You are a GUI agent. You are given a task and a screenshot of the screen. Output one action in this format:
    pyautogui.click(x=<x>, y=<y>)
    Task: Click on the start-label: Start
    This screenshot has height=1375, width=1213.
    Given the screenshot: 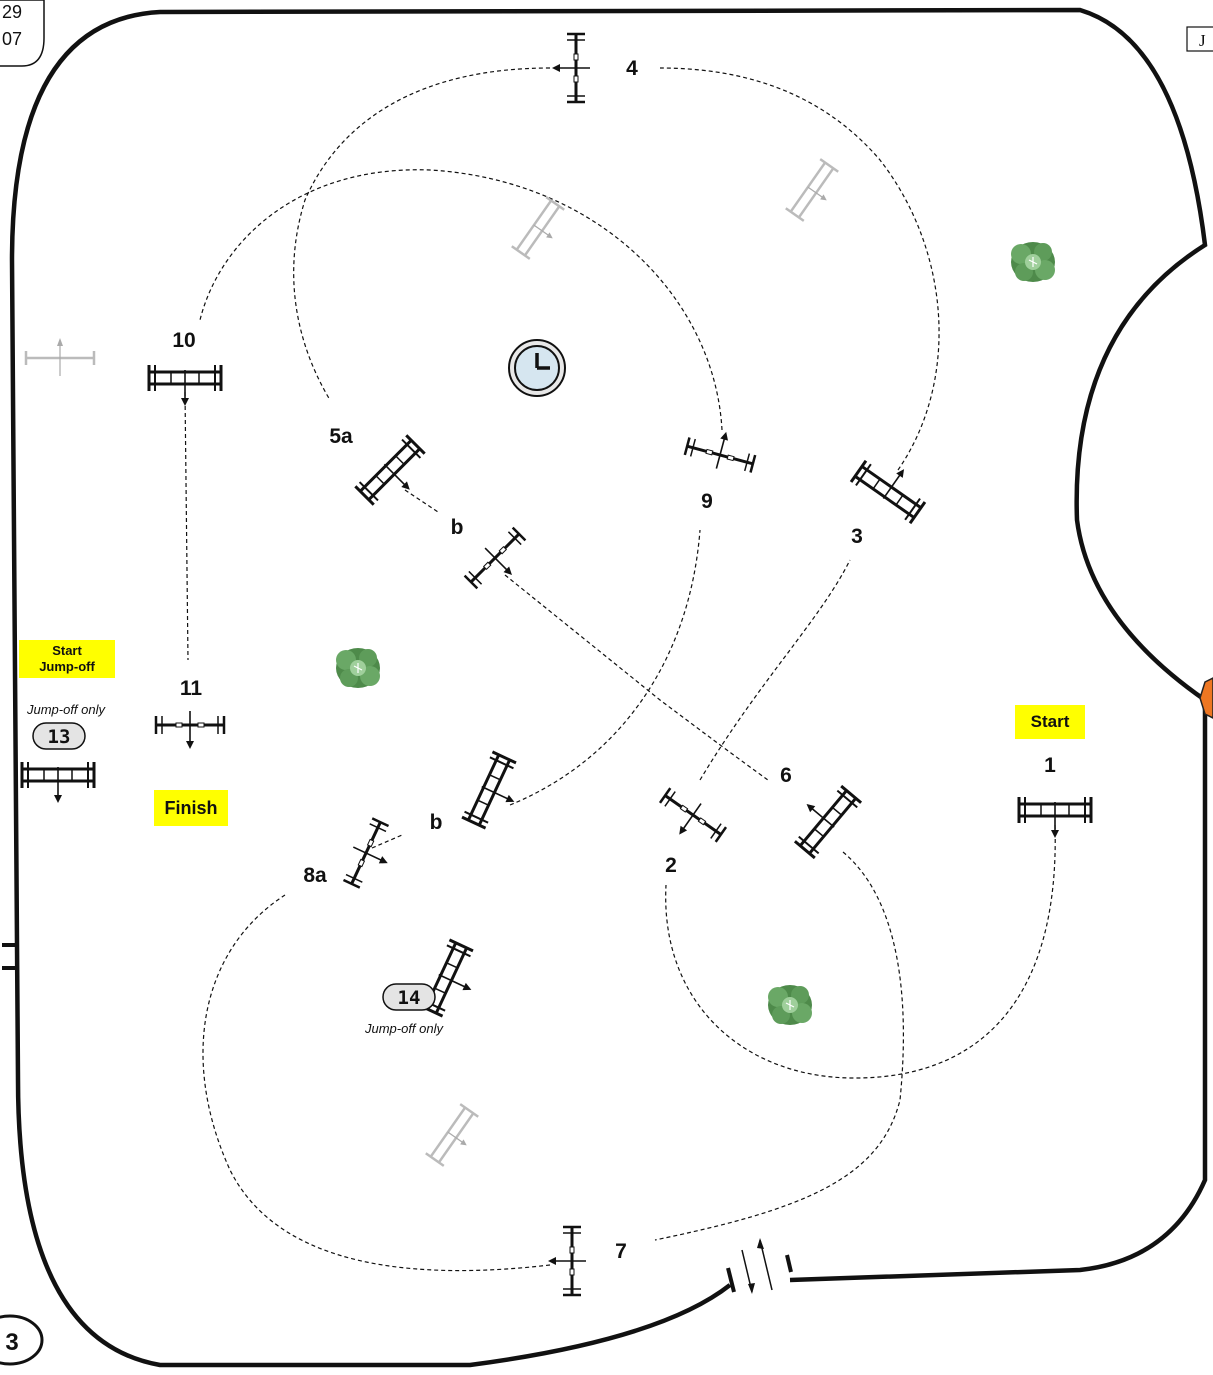 What is the action you would take?
    pyautogui.click(x=1050, y=722)
    